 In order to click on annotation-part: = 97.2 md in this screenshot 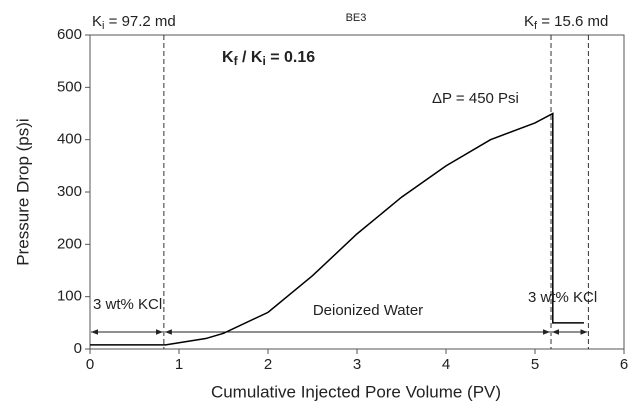, I will do `click(139, 21)`.